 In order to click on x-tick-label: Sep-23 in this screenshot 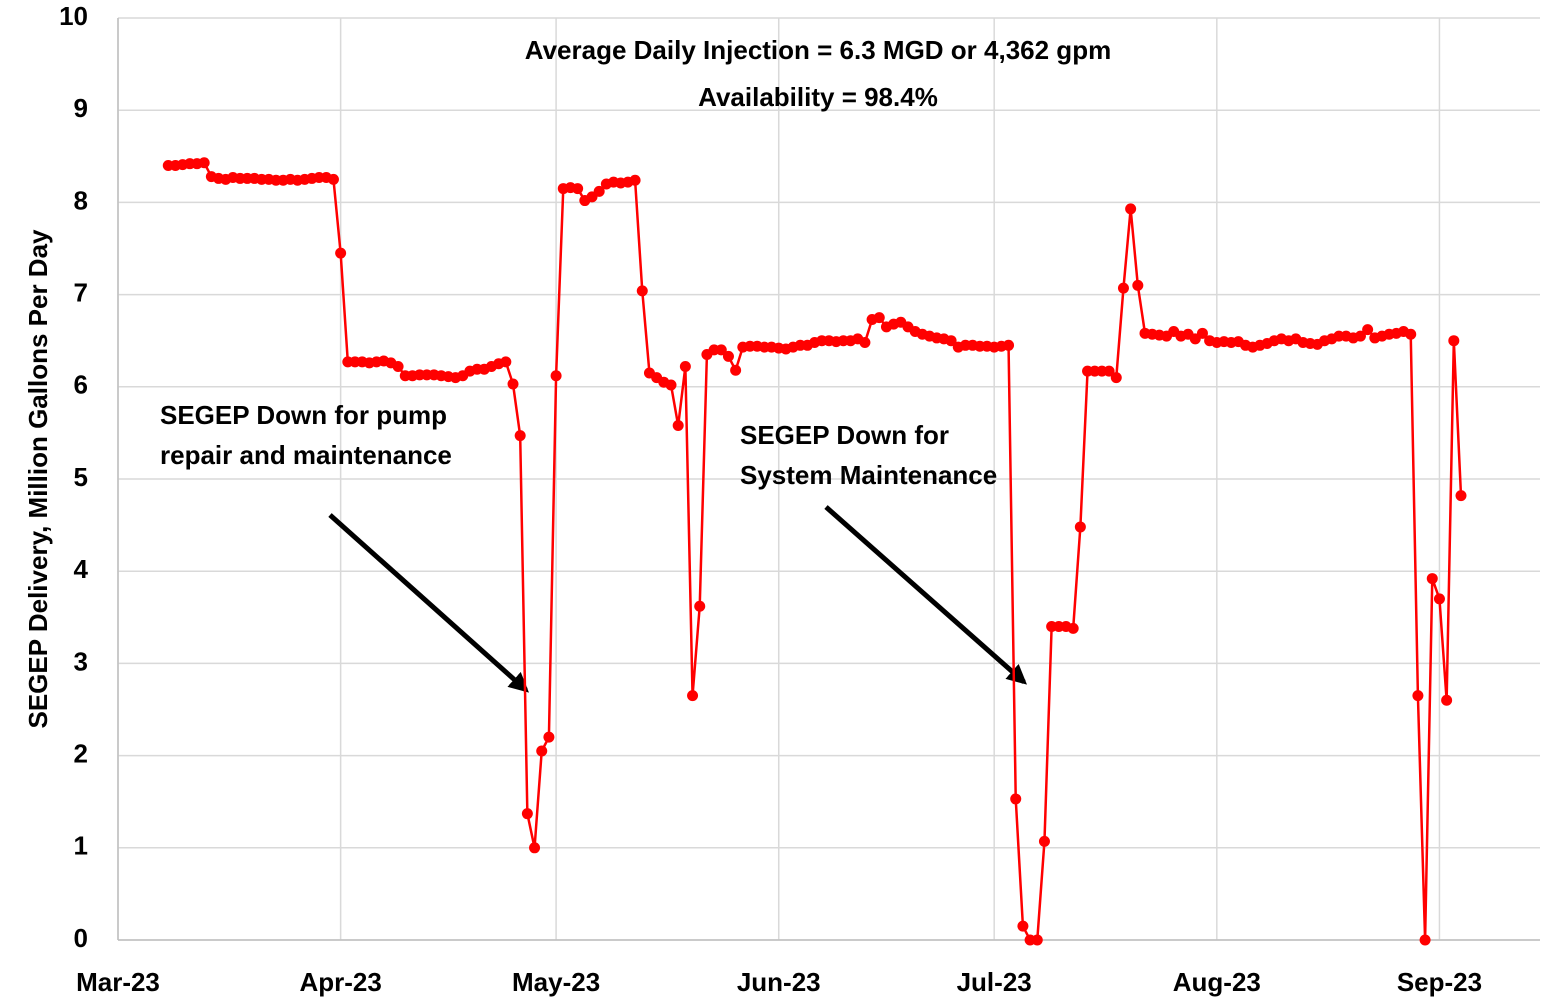, I will do `click(1439, 982)`.